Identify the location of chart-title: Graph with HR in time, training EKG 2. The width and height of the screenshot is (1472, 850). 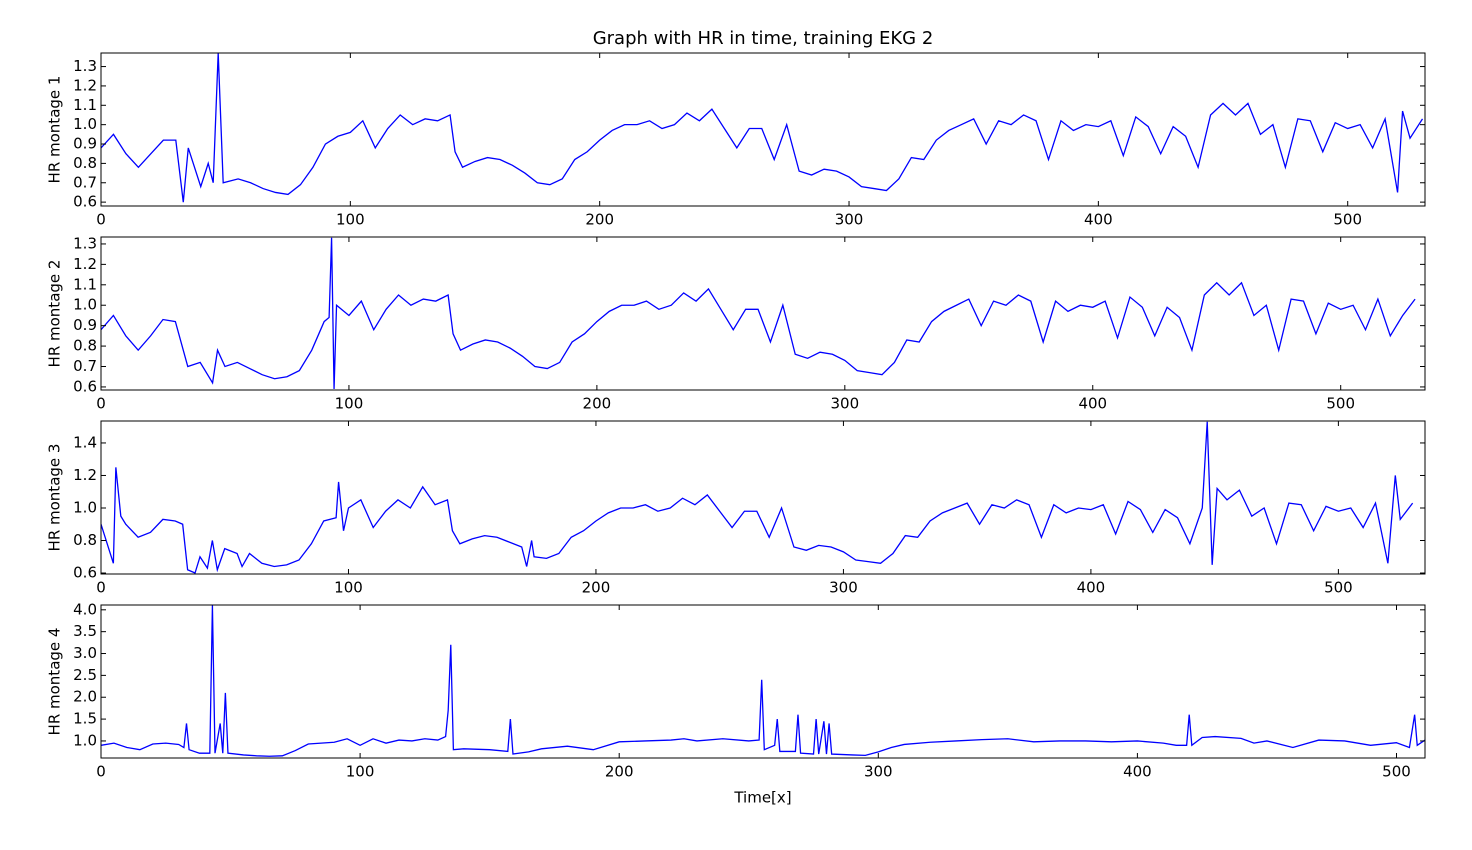
(763, 38).